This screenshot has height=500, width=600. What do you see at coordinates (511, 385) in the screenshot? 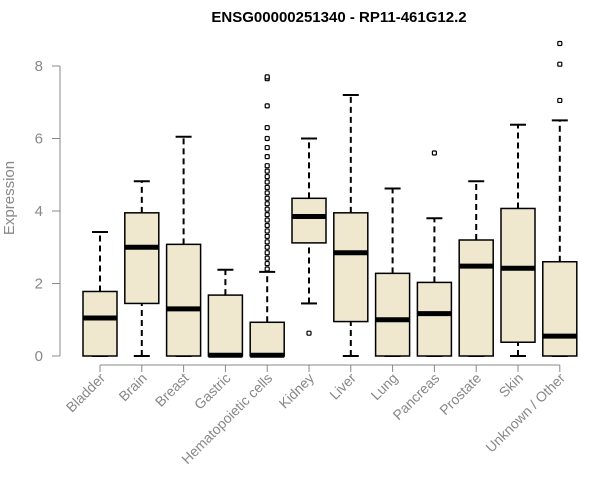
I see `x-tick-label: Skin` at bounding box center [511, 385].